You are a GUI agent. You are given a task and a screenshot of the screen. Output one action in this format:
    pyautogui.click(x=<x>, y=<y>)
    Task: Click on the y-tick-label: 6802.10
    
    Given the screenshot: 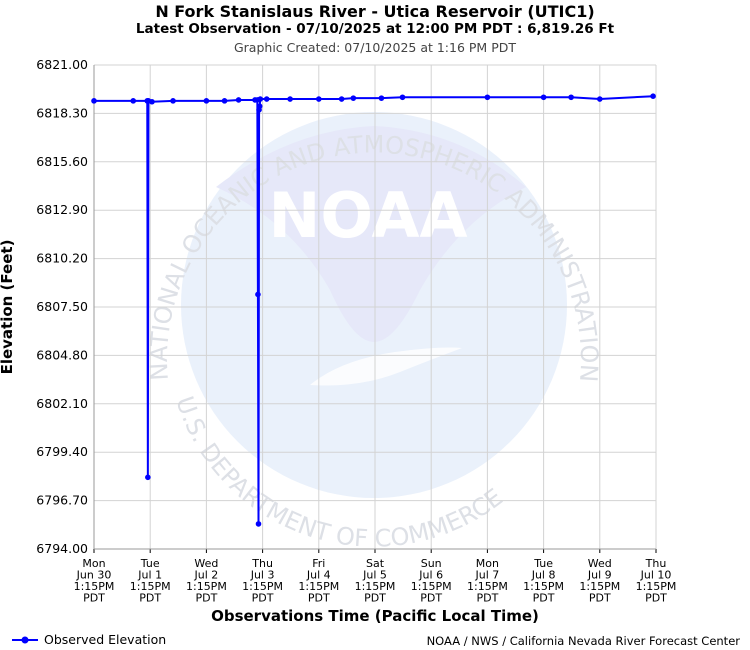 What is the action you would take?
    pyautogui.click(x=62, y=403)
    